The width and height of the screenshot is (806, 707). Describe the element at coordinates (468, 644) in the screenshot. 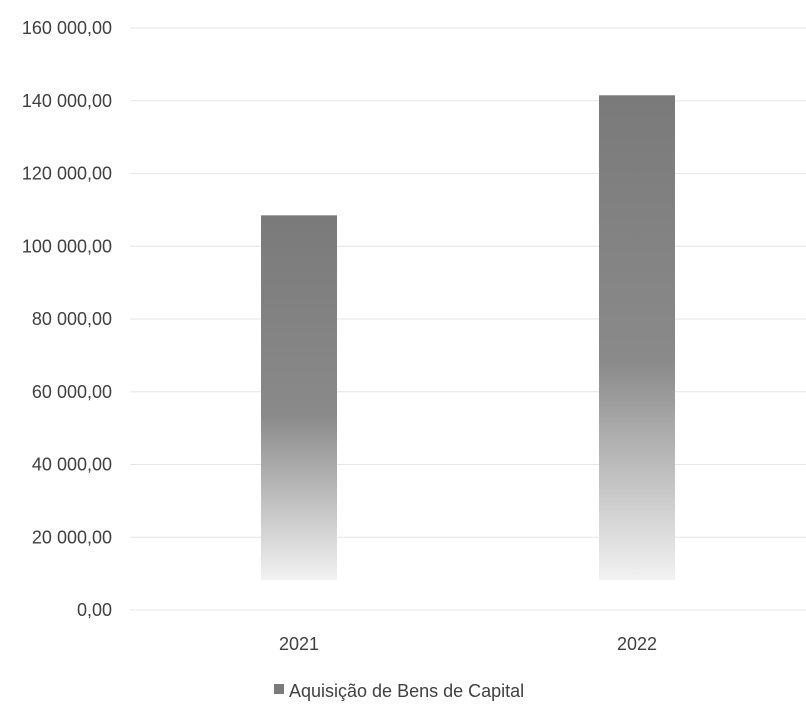

I see `x-axis-labels: 2021 2022` at that location.